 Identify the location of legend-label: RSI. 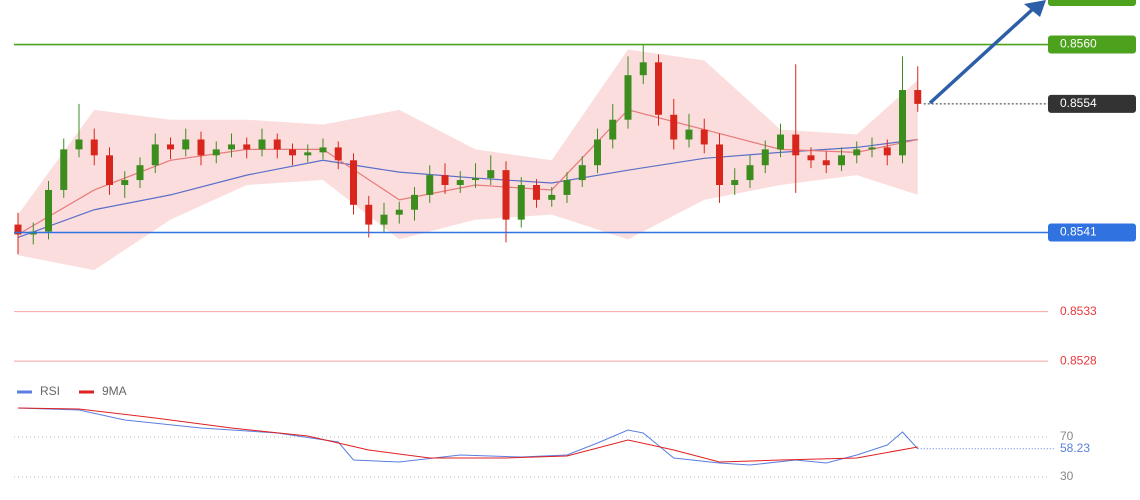
(50, 391).